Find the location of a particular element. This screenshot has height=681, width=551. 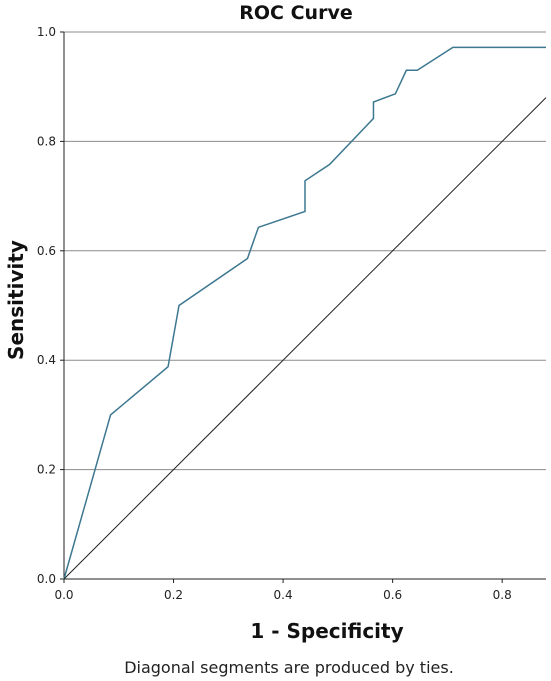

y-tick-label: 0.2 is located at coordinates (46, 470).